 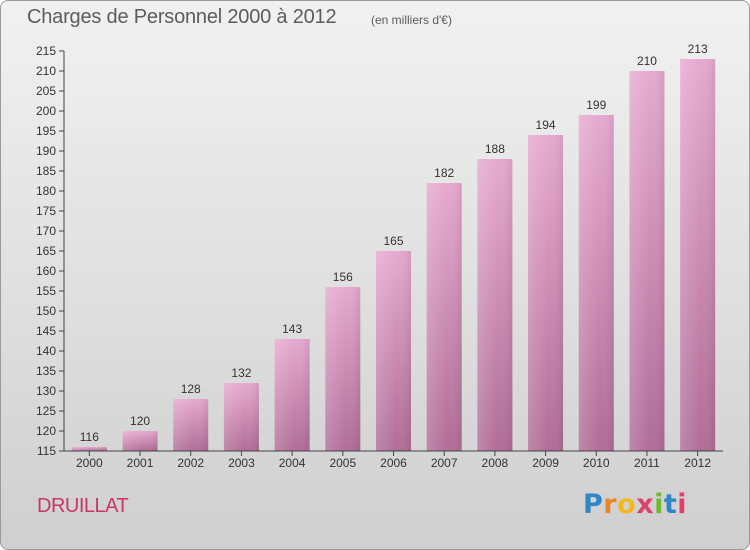 What do you see at coordinates (697, 463) in the screenshot?
I see `x-tick-label: 2012` at bounding box center [697, 463].